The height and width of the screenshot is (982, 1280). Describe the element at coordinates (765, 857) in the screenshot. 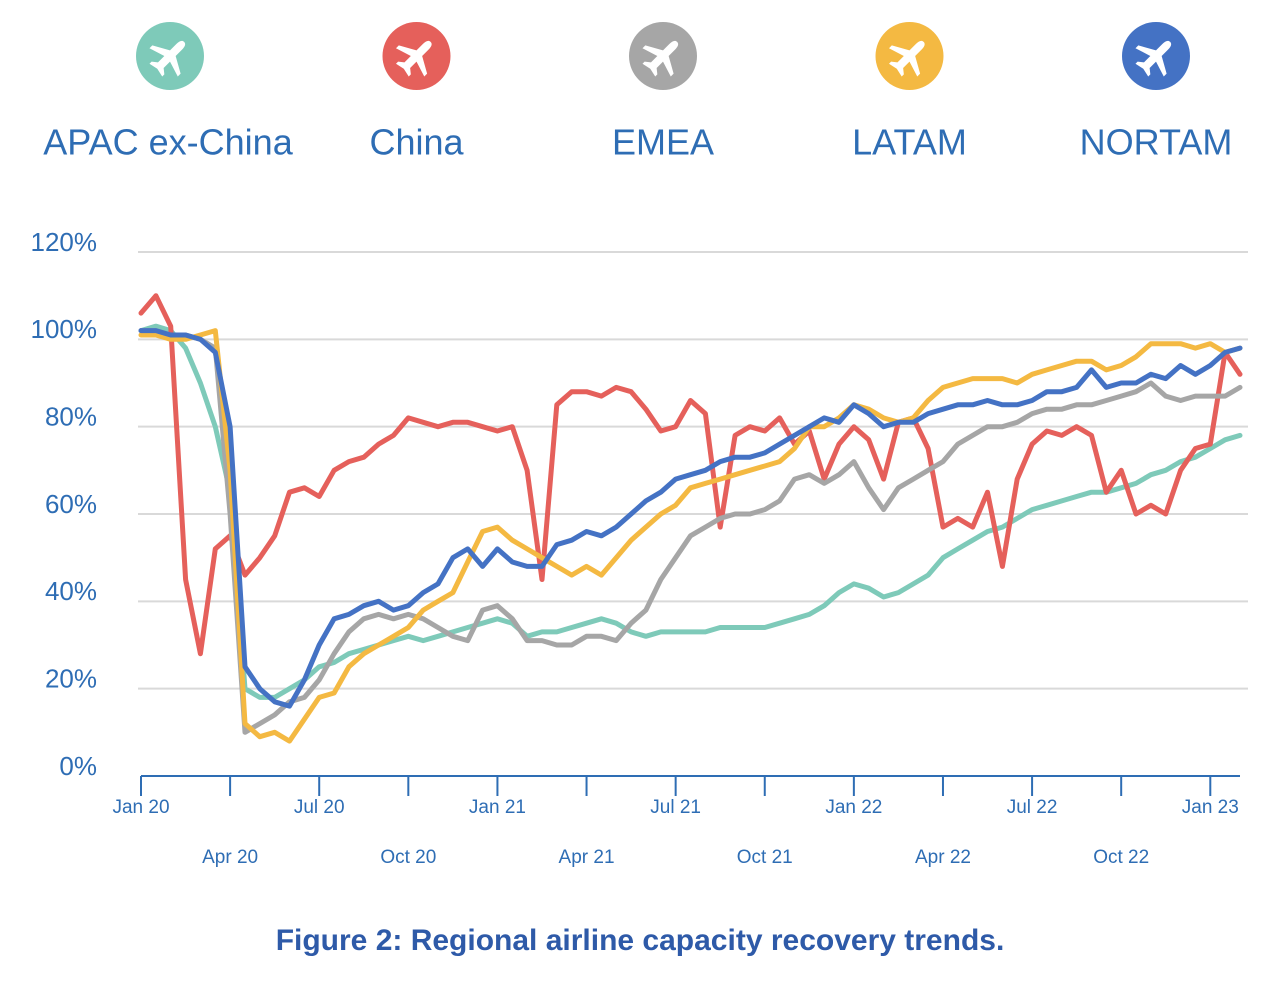

I see `x-tick-label: Oct 21` at that location.